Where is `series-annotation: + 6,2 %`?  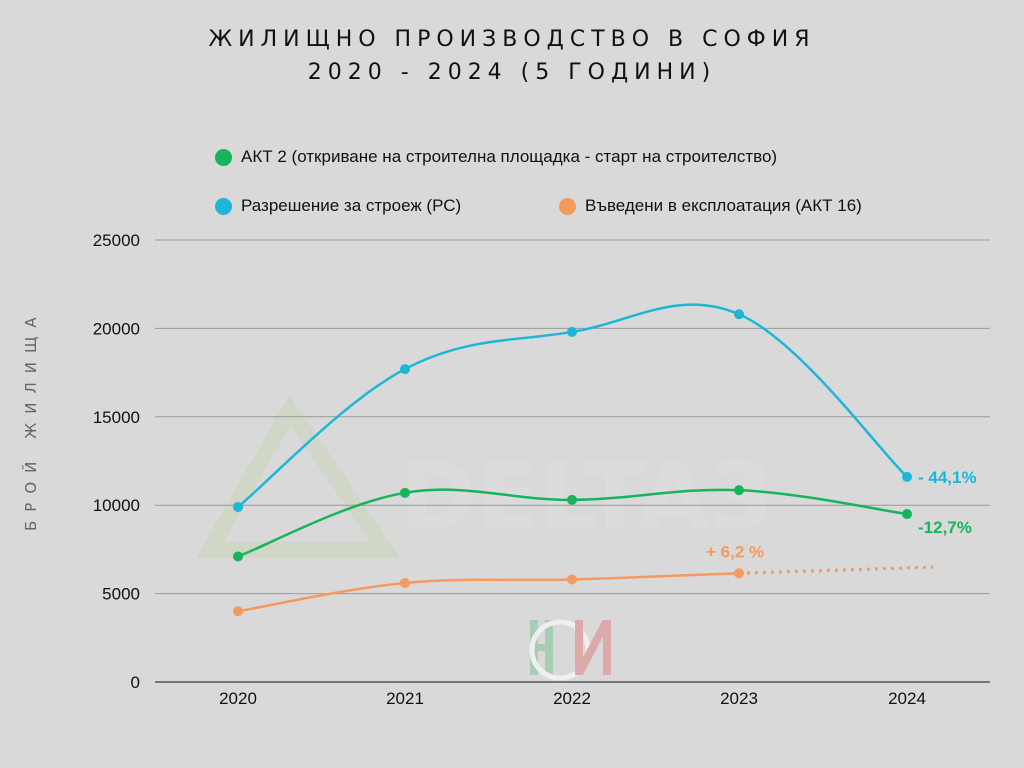
series-annotation: + 6,2 % is located at coordinates (735, 551).